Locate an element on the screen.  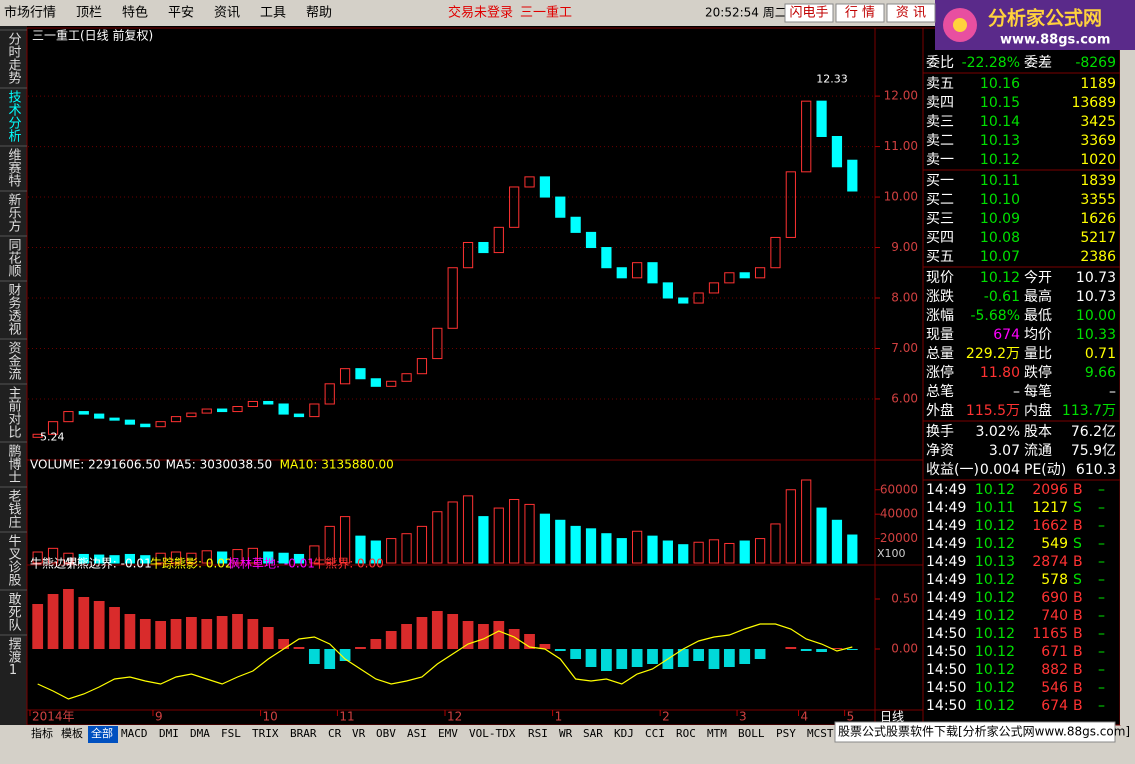
side-tab: 维赛特 is located at coordinates (14, 167).